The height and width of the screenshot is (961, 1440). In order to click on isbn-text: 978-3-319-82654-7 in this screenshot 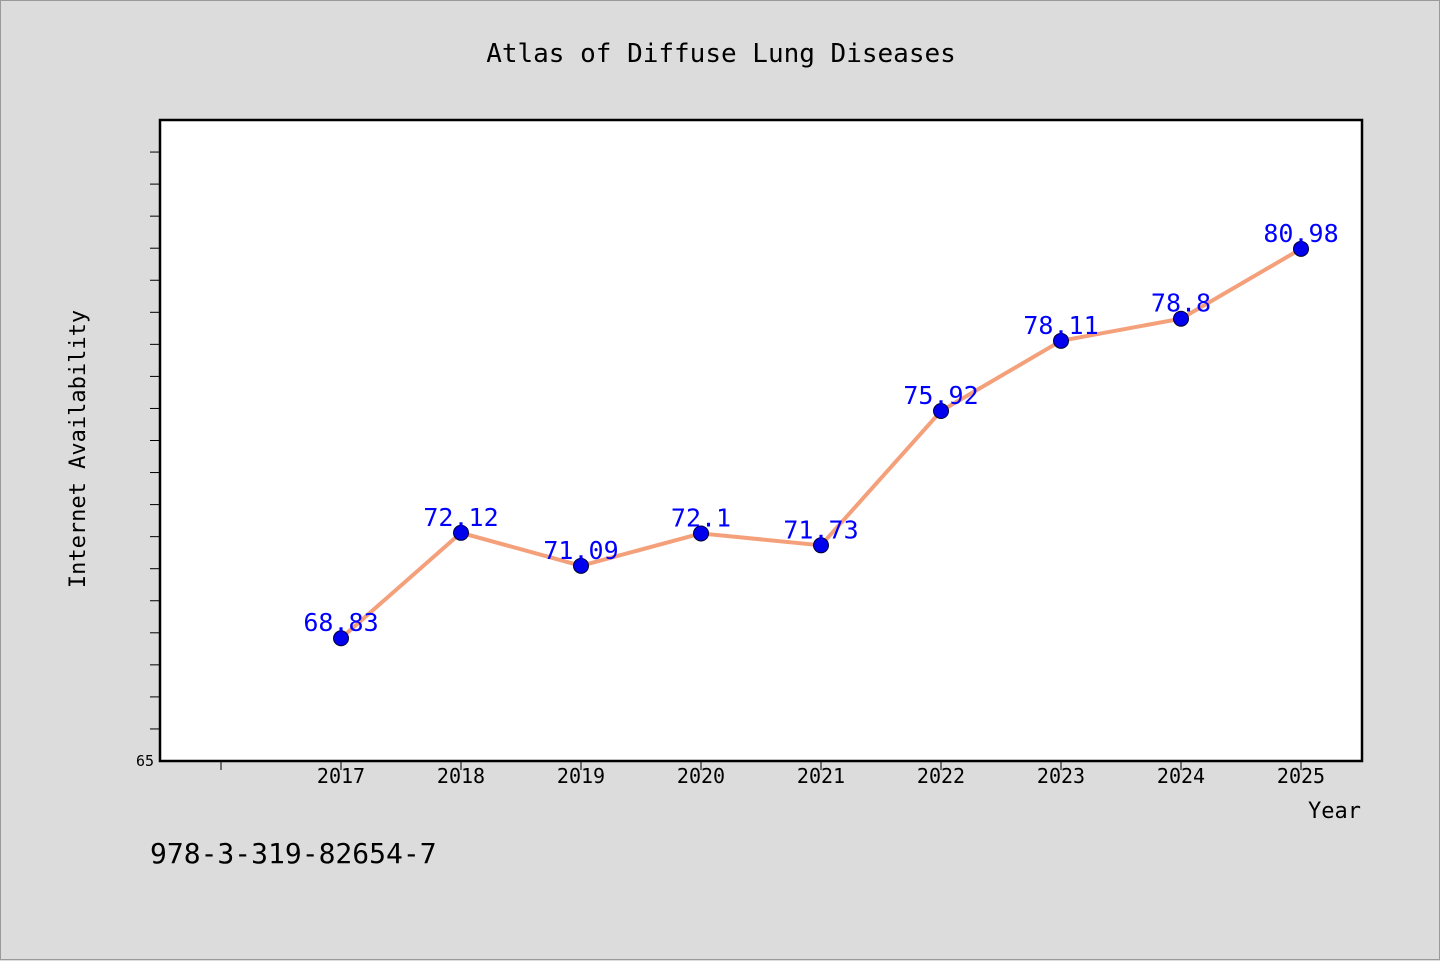, I will do `click(293, 853)`.